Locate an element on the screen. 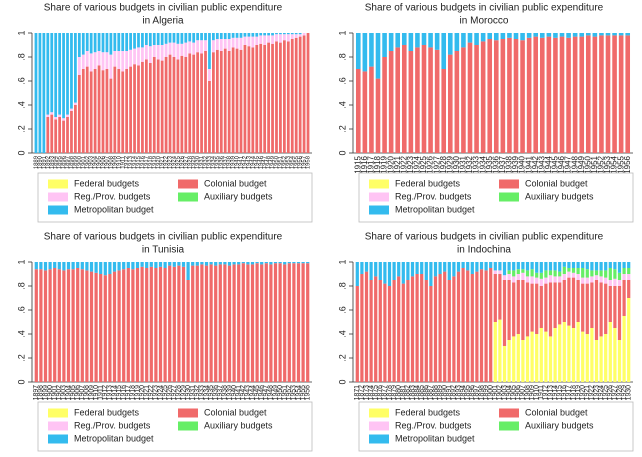 The height and width of the screenshot is (457, 642). x-tick-label: 1926 is located at coordinates (430, 164).